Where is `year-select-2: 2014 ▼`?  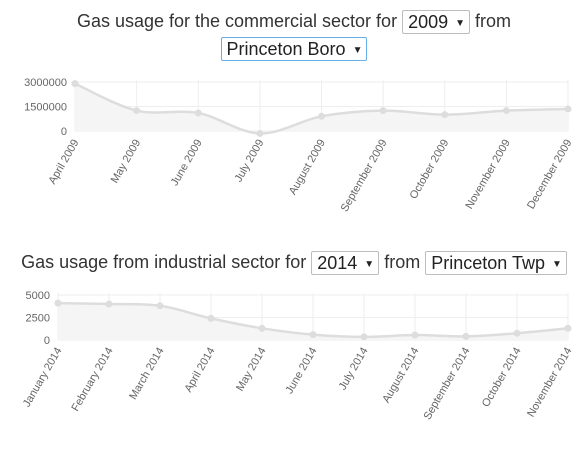
year-select-2: 2014 ▼ is located at coordinates (345, 263).